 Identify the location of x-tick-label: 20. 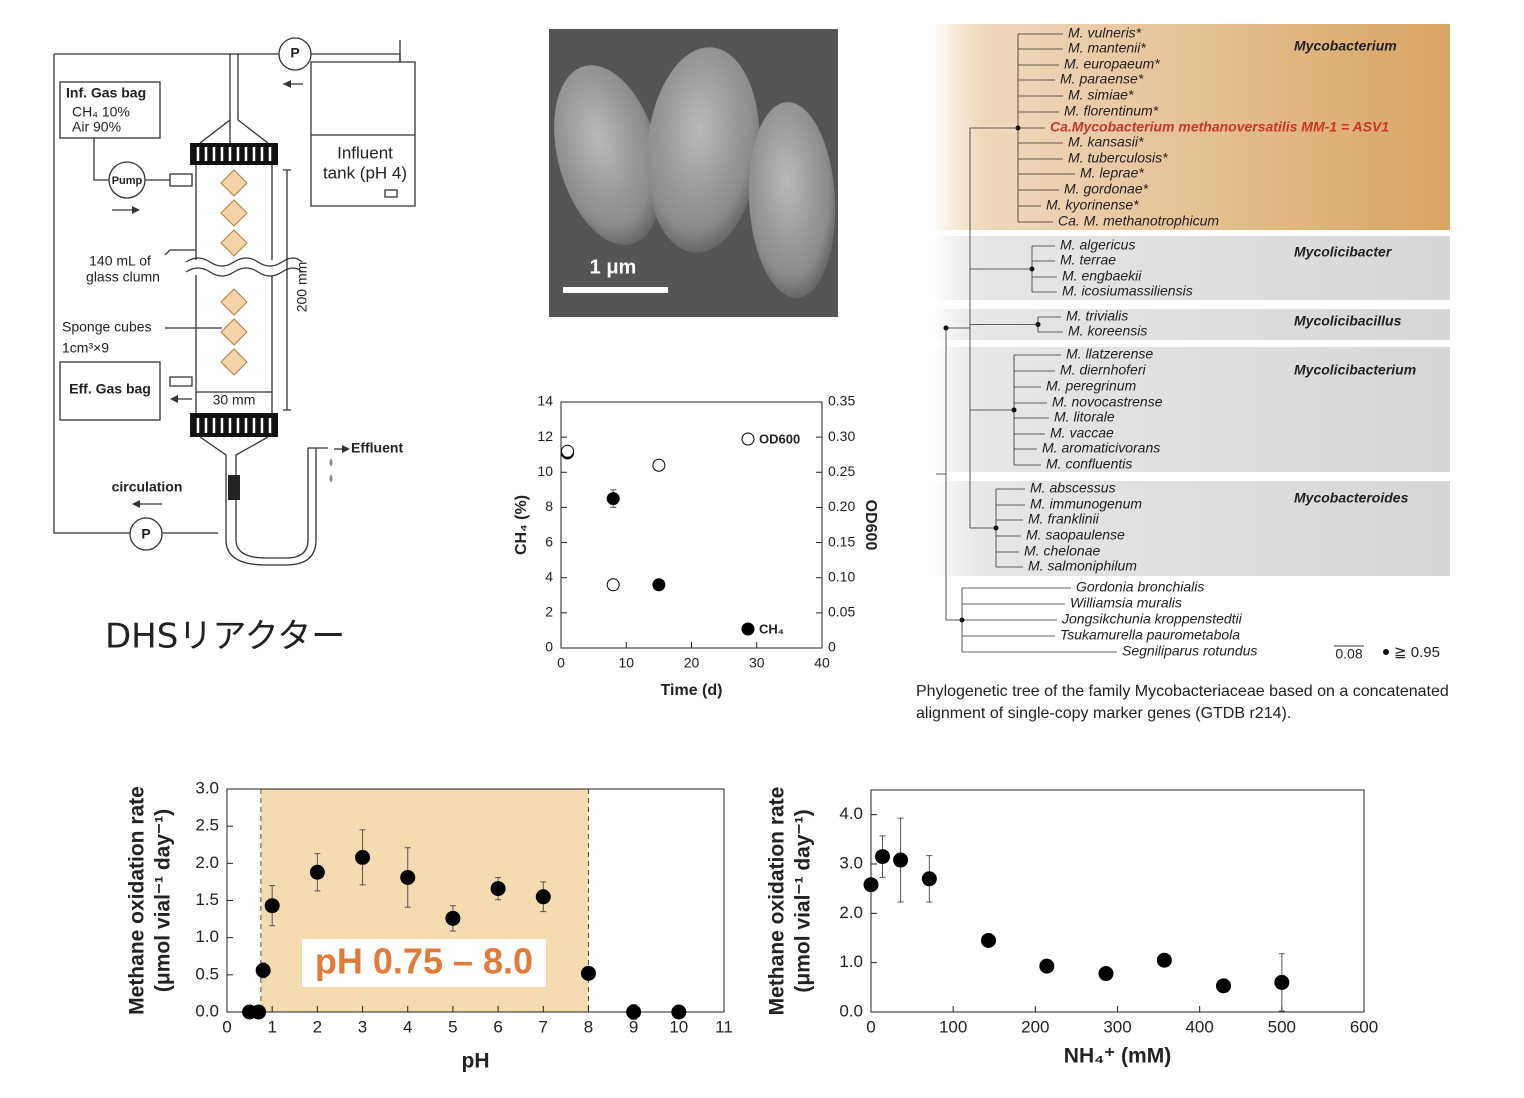
(692, 663).